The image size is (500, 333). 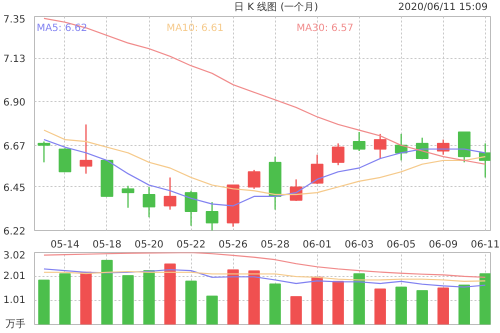 What do you see at coordinates (14, 146) in the screenshot?
I see `y-tick-label: 6.67` at bounding box center [14, 146].